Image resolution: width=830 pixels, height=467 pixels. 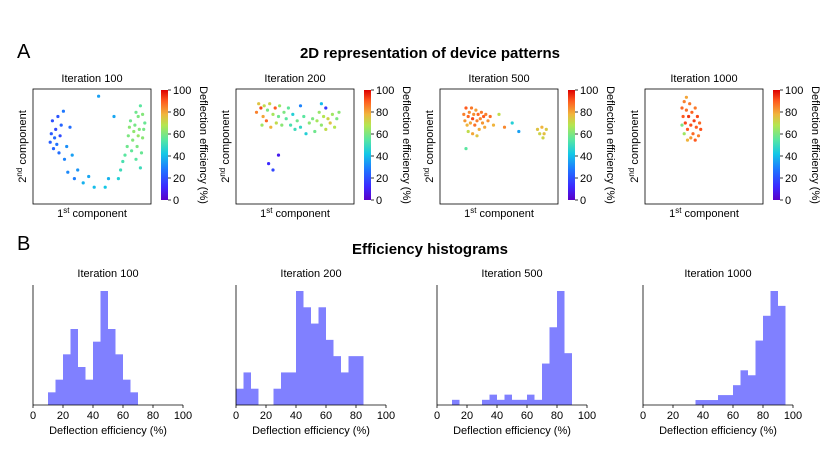 I want to click on histogram-tick-label: 100, so click(x=793, y=416).